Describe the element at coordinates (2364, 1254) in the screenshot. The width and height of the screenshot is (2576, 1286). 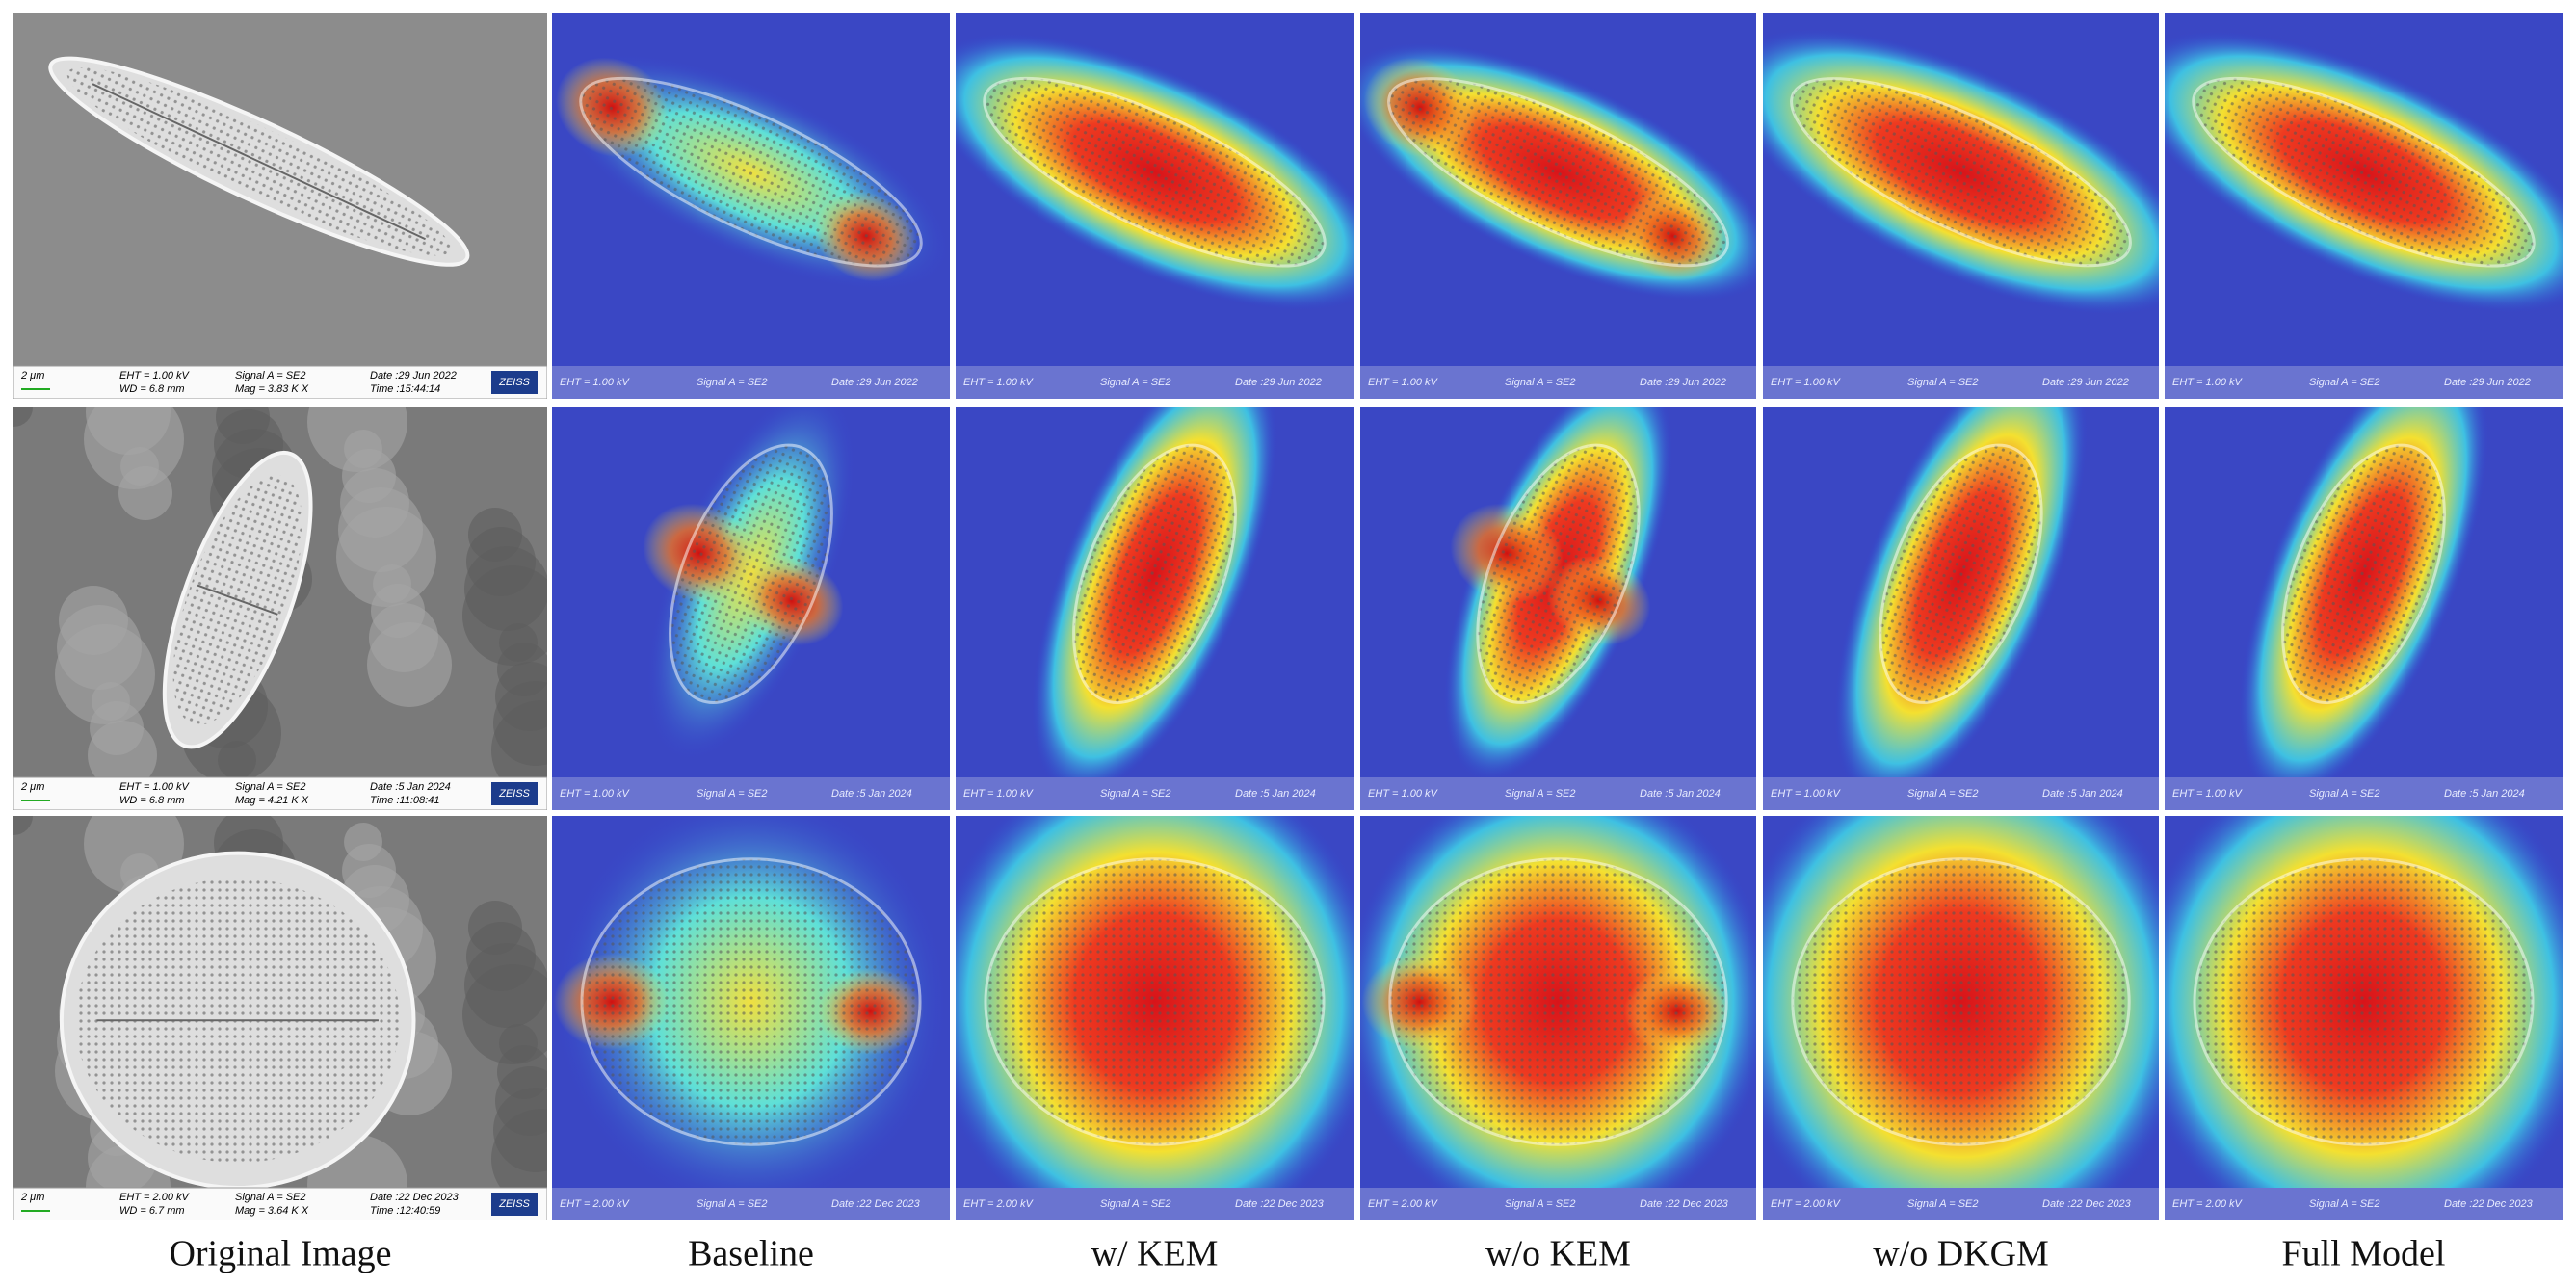
I see `column-label: Full Model` at that location.